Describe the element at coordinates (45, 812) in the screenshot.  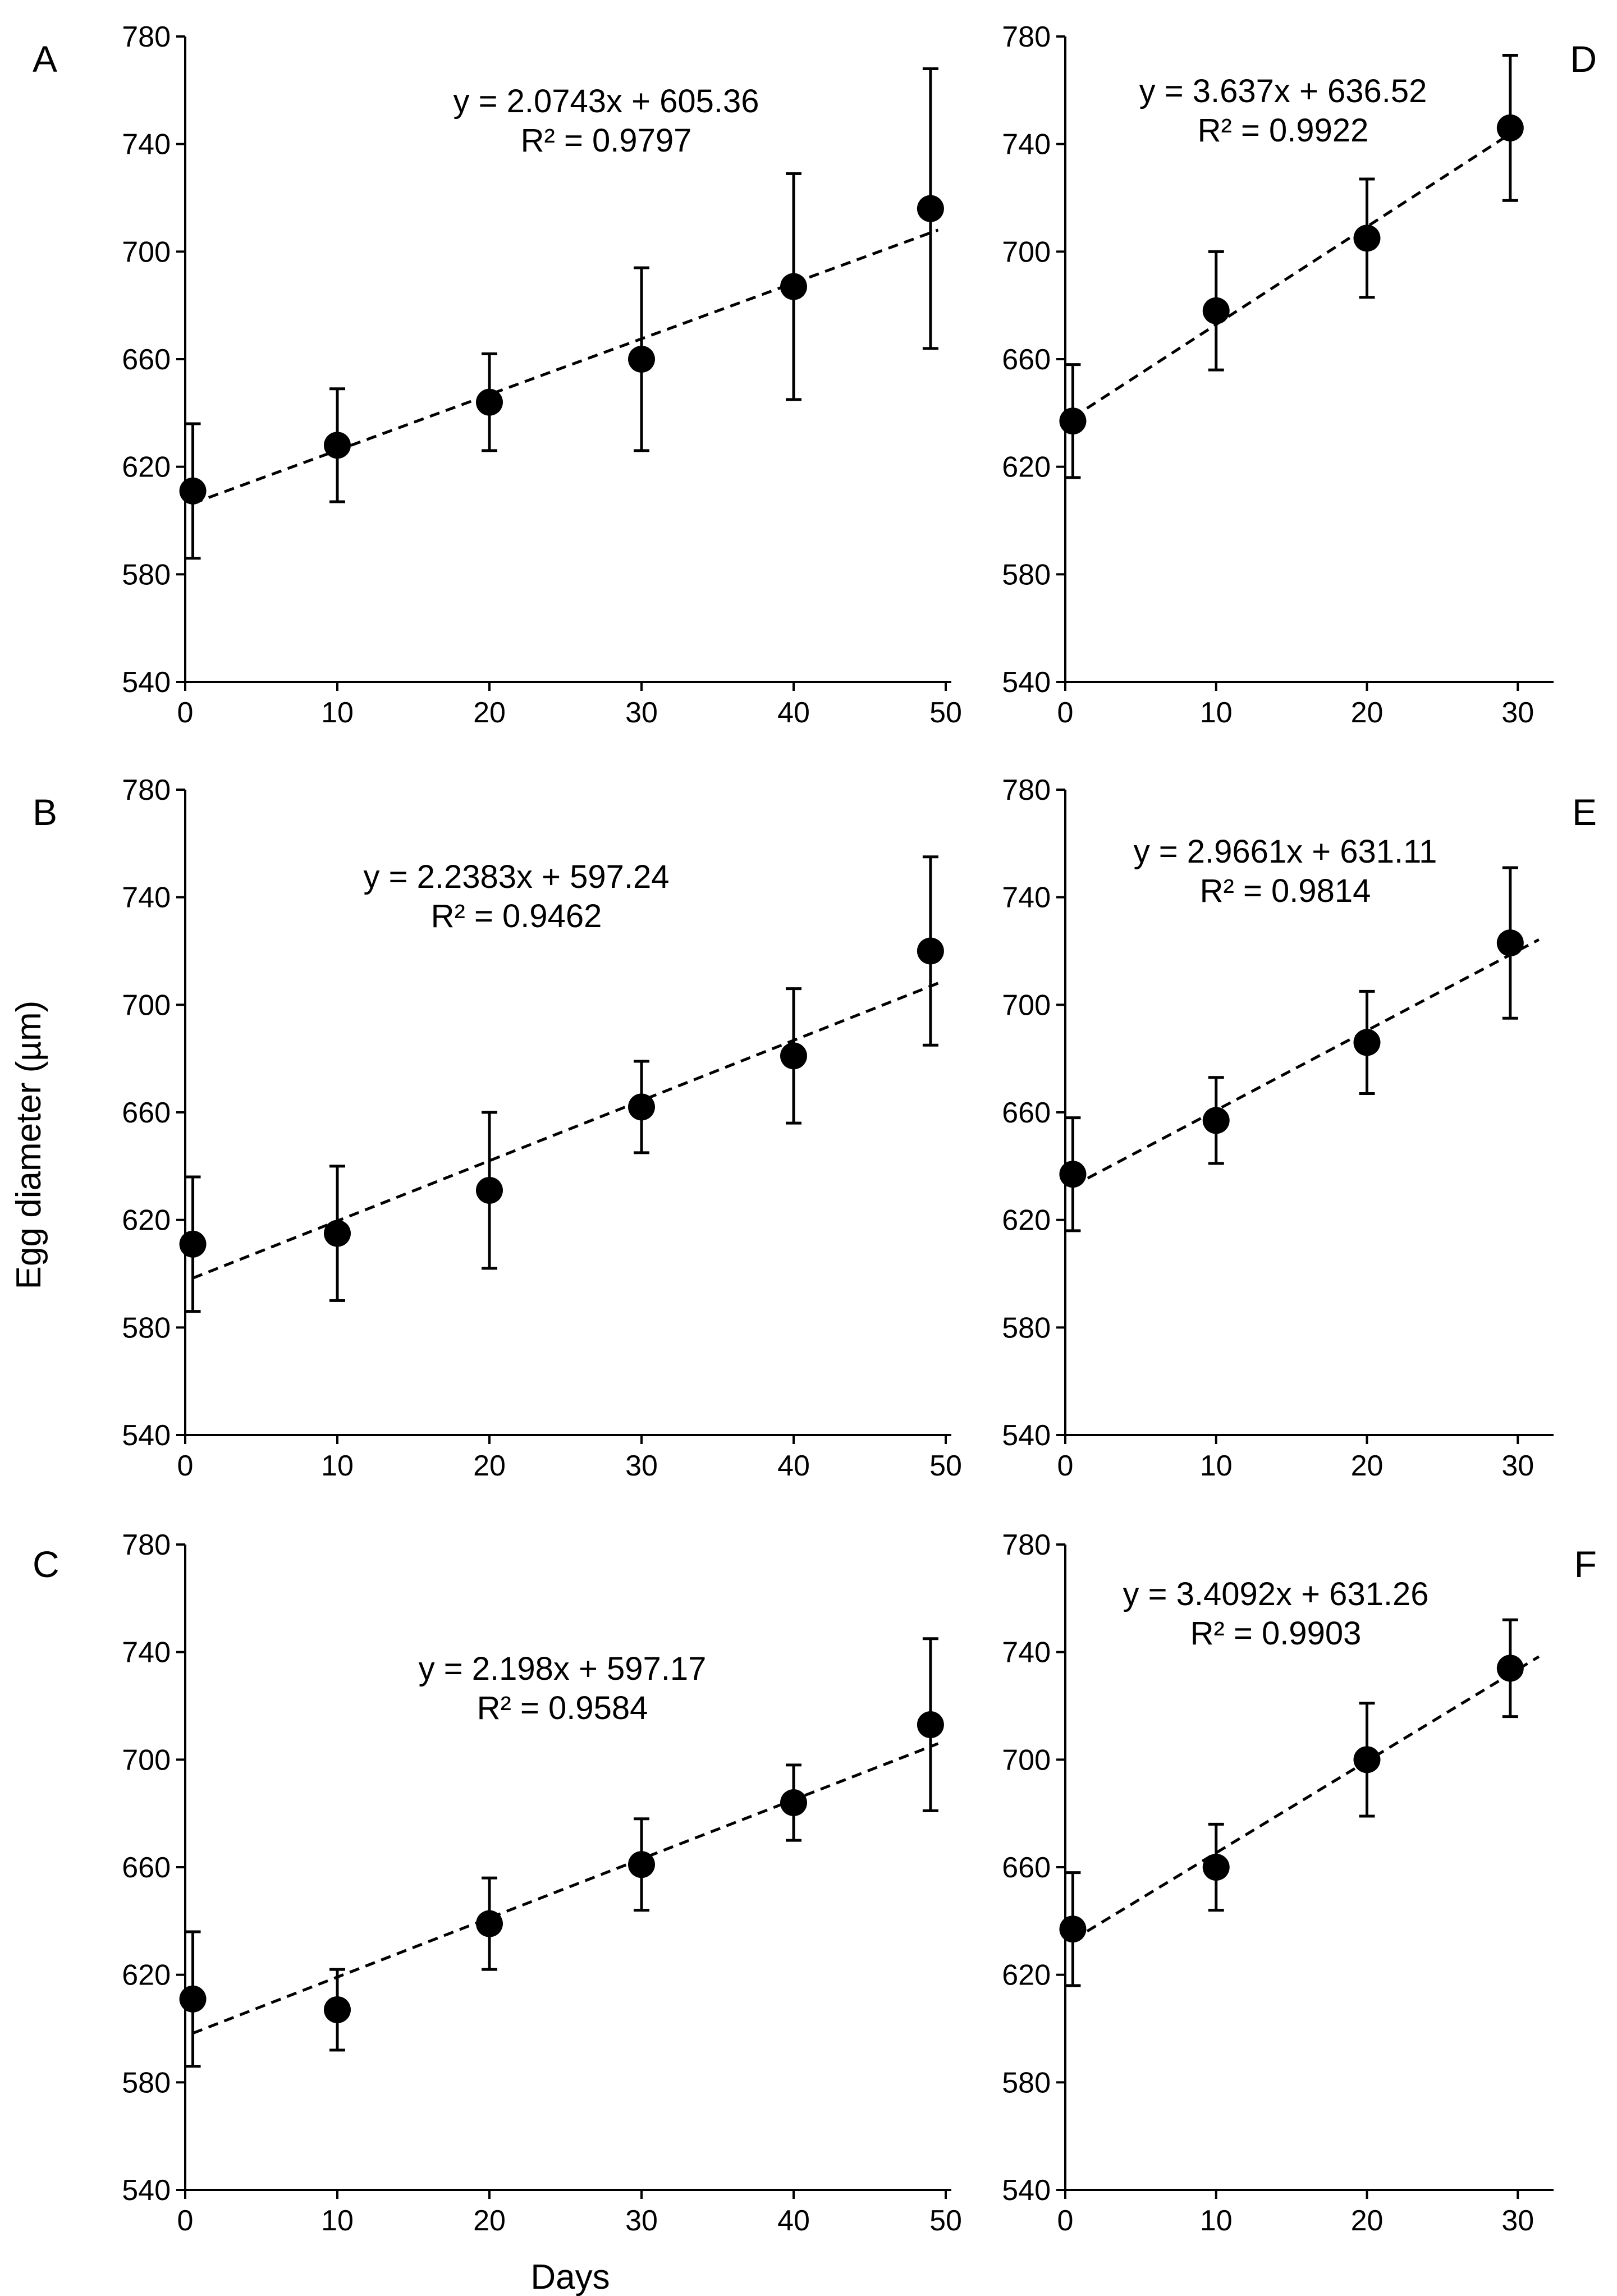
I see `panel-letter: B` at that location.